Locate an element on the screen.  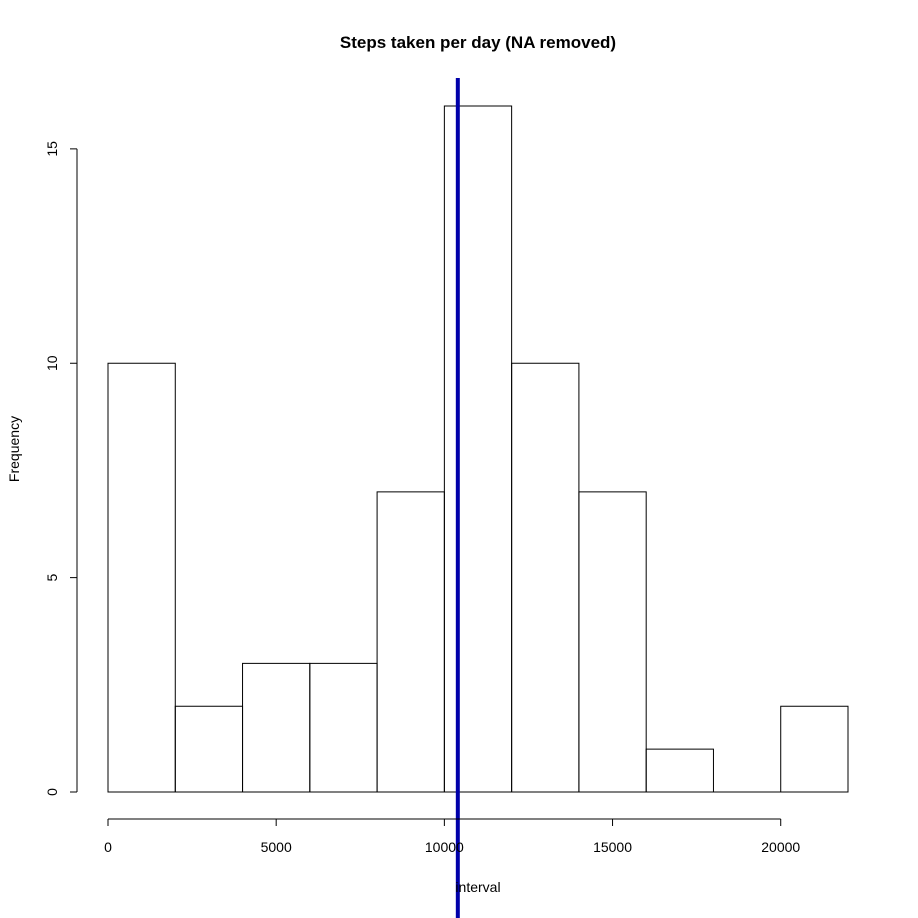
y-tick-label: 10 is located at coordinates (52, 363).